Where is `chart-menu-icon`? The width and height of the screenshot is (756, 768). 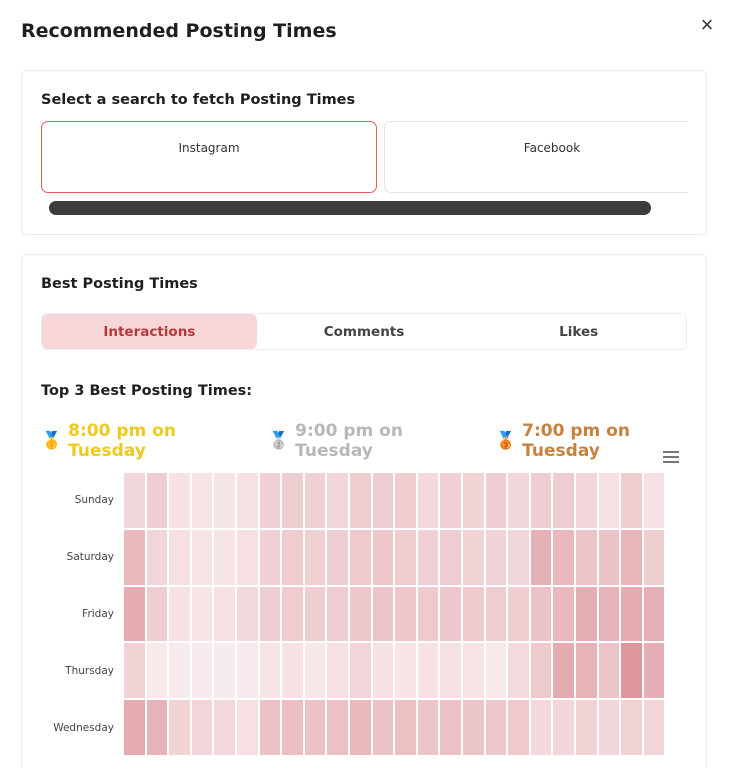
chart-menu-icon is located at coordinates (671, 457).